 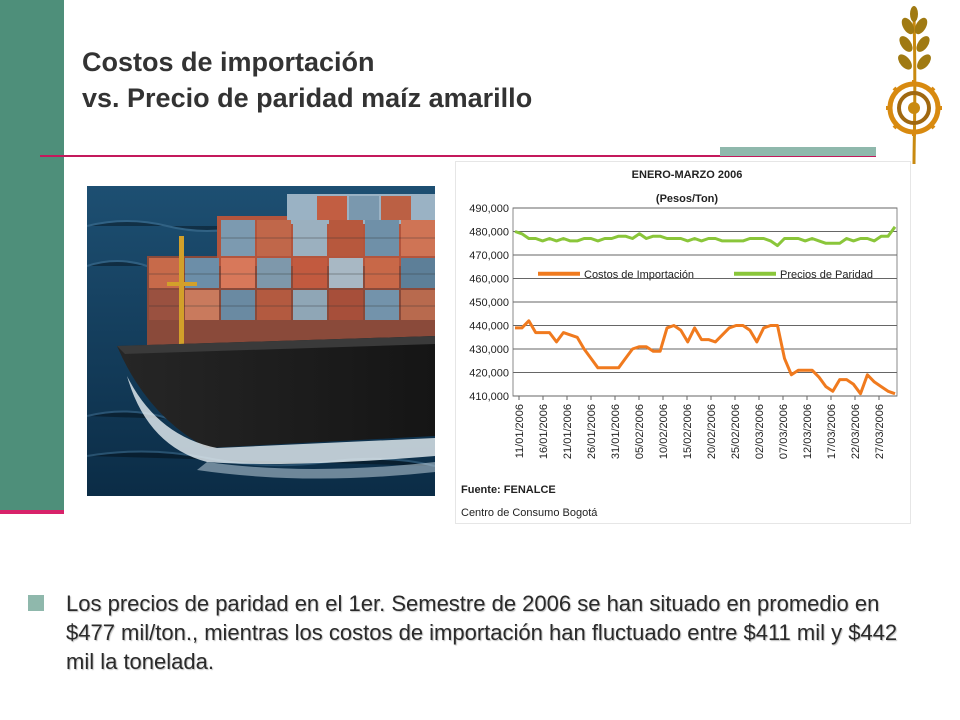 I want to click on title-line-2: vs. Precio de paridad maíz amarillo, so click(x=307, y=98).